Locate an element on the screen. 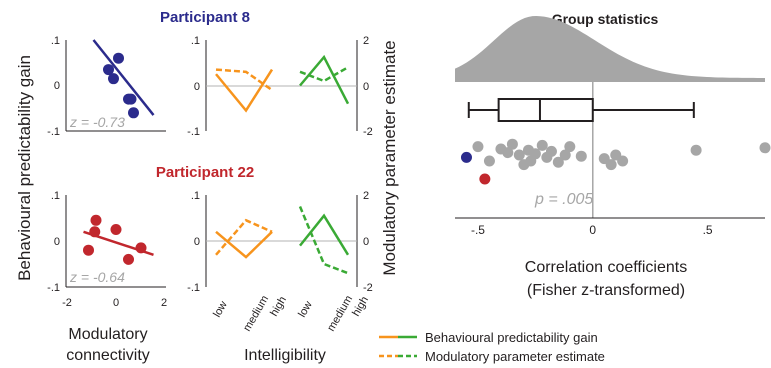 Image resolution: width=771 pixels, height=368 pixels. fit-line is located at coordinates (123, 77).